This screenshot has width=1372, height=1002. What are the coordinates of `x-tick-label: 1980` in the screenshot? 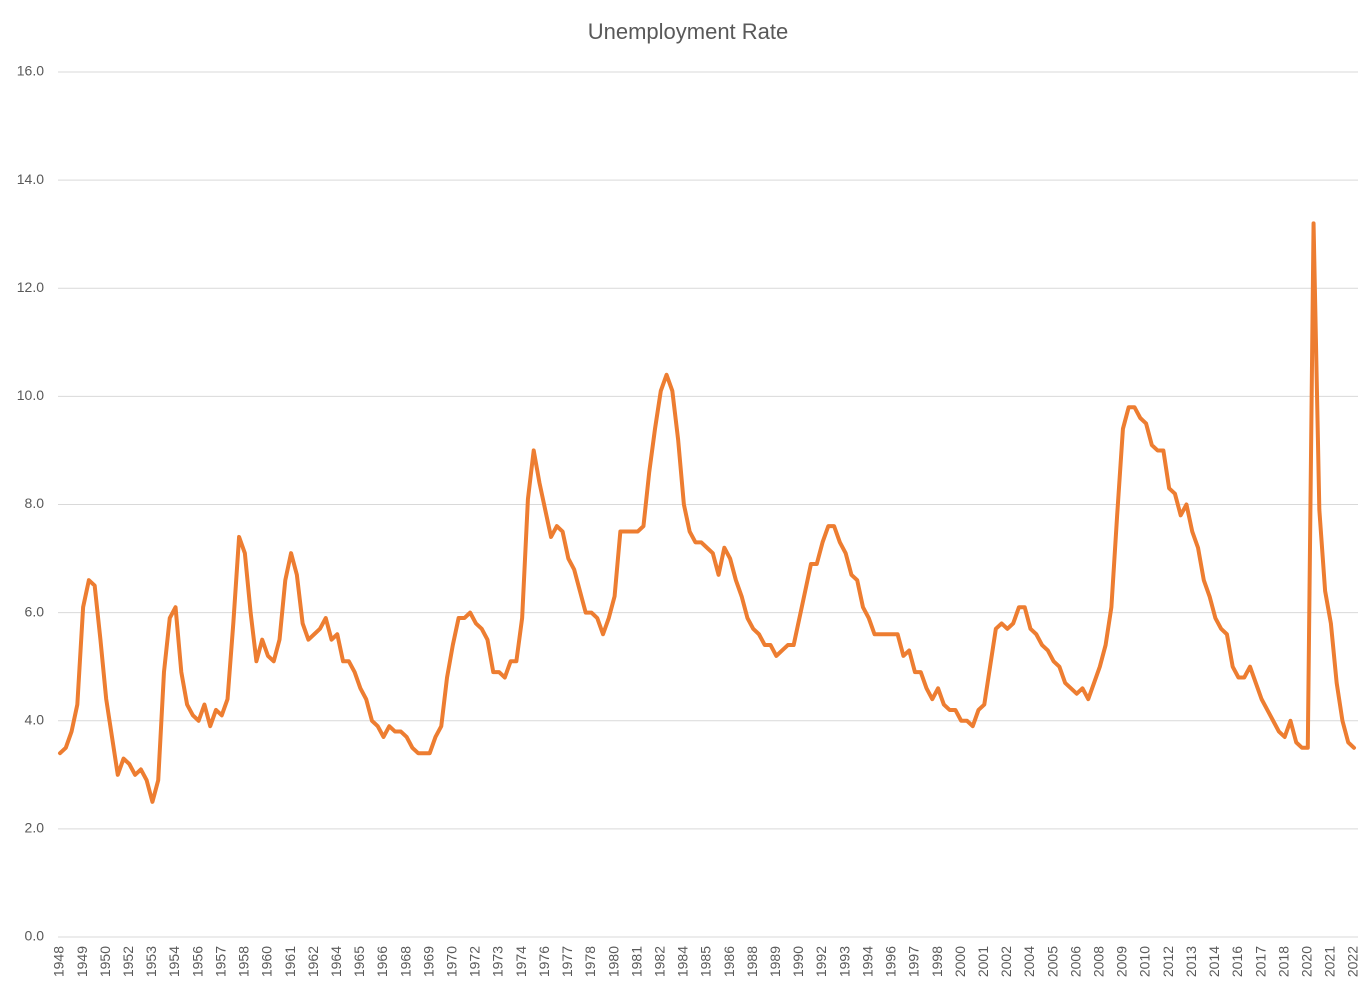 It's located at (613, 961).